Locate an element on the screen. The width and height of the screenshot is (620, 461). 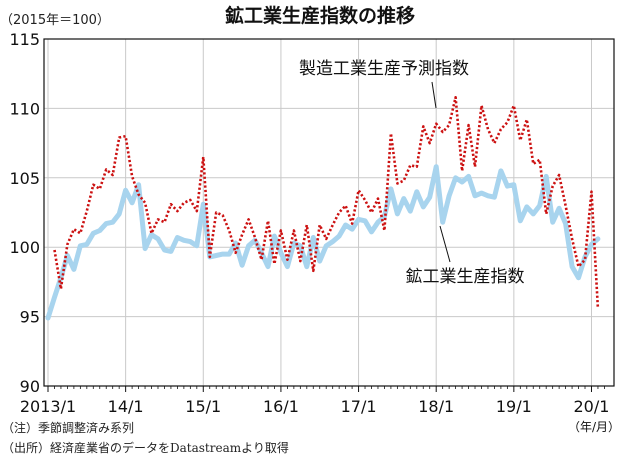
annotation-label: 鉱工業生産指数 is located at coordinates (465, 277).